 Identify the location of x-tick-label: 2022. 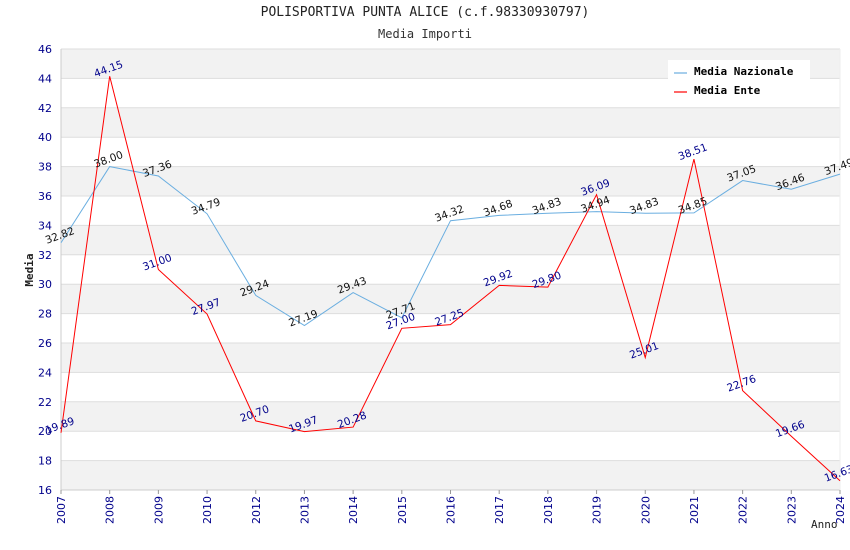
(743, 510).